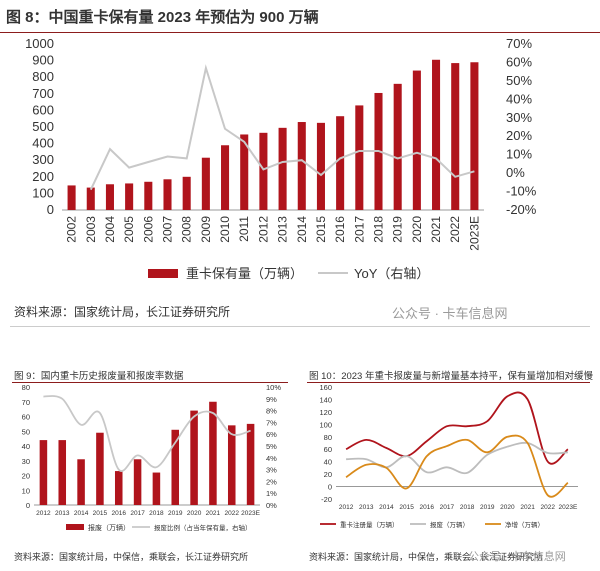  What do you see at coordinates (26, 417) in the screenshot?
I see `y-left-tick-label: 60` at bounding box center [26, 417].